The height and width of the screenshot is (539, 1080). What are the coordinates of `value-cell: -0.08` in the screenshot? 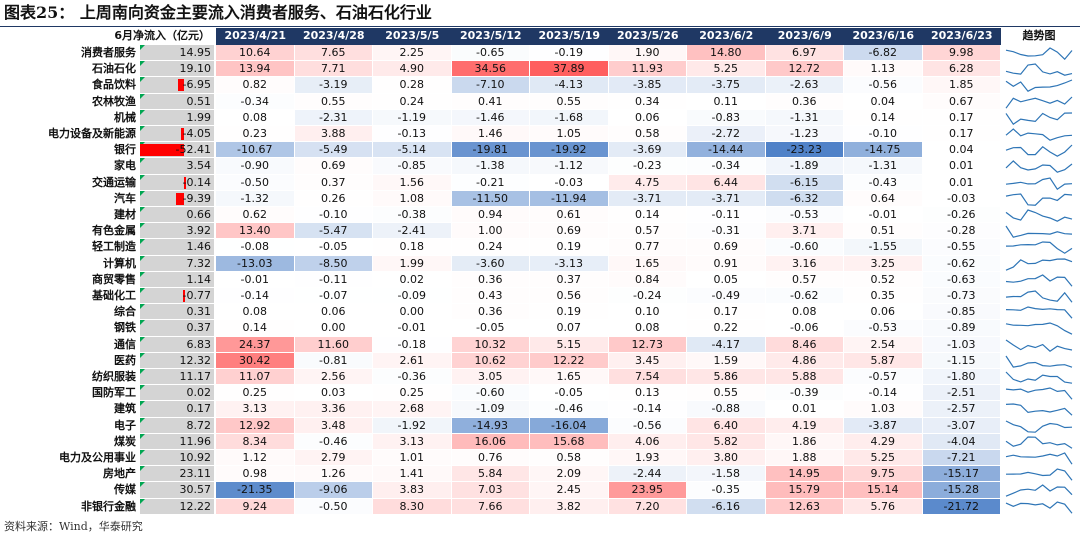 It's located at (255, 247).